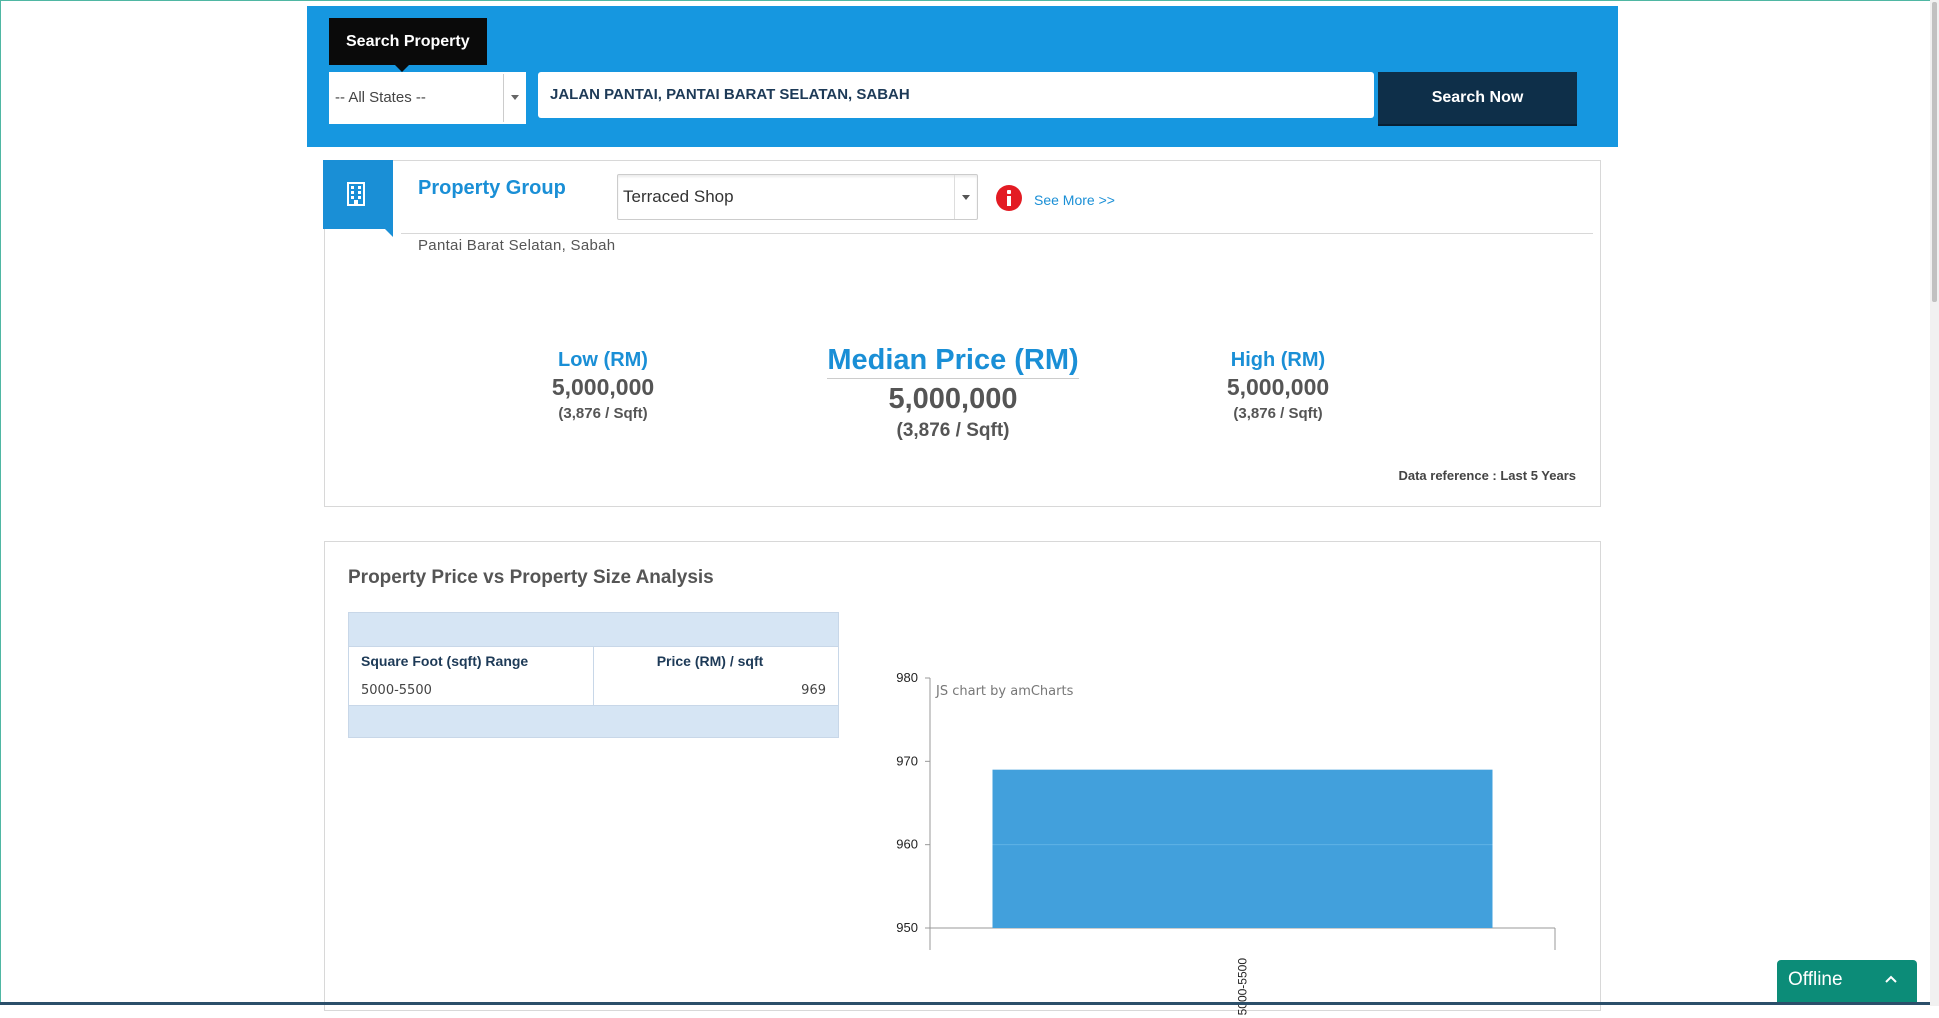  I want to click on chevron-up-icon, so click(1891, 979).